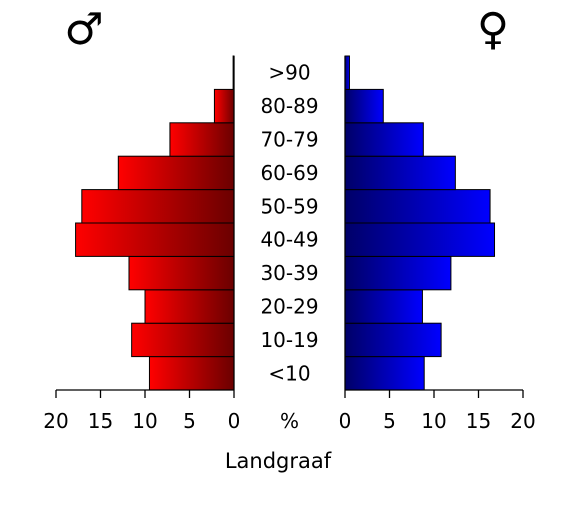 This screenshot has height=512, width=579. Describe the element at coordinates (289, 373) in the screenshot. I see `age-group-label: <10` at that location.